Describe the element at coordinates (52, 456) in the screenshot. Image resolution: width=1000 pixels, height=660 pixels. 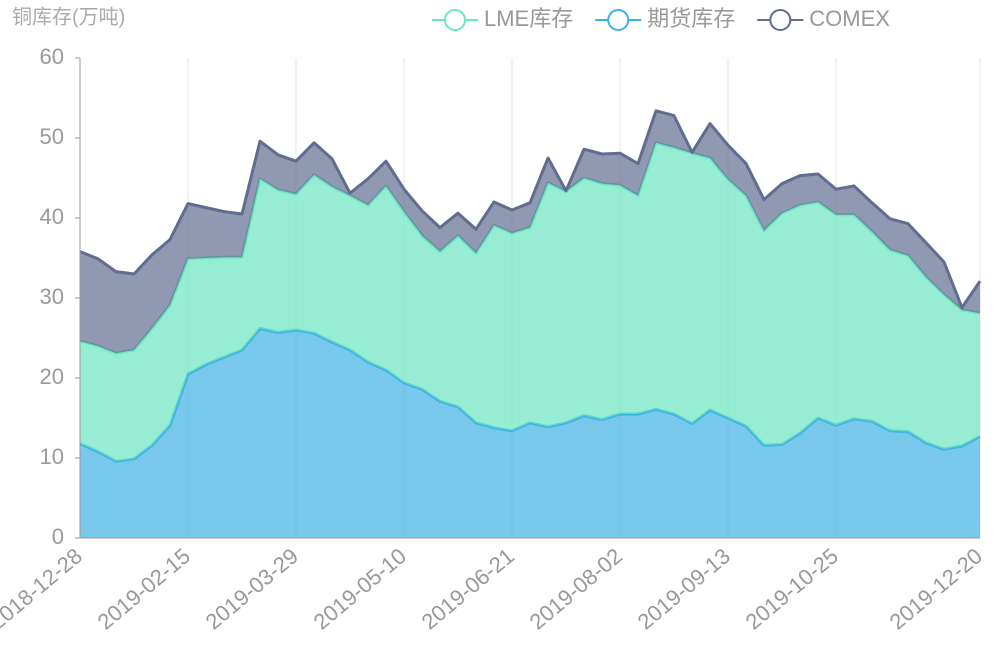
I see `y-tick-label: 10` at that location.